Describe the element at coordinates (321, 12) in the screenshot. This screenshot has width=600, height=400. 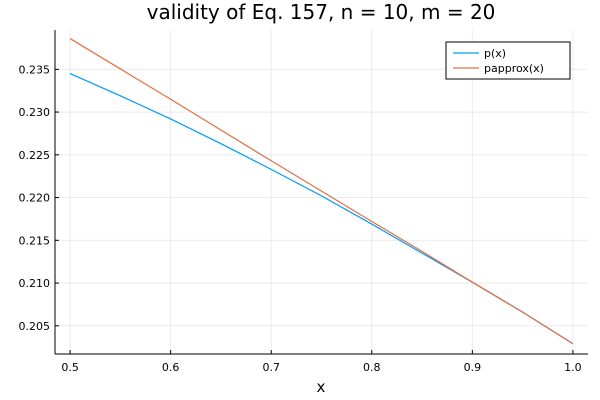
I see `chart-title: validity of Eq. 157, n = 10, m = 20` at that location.